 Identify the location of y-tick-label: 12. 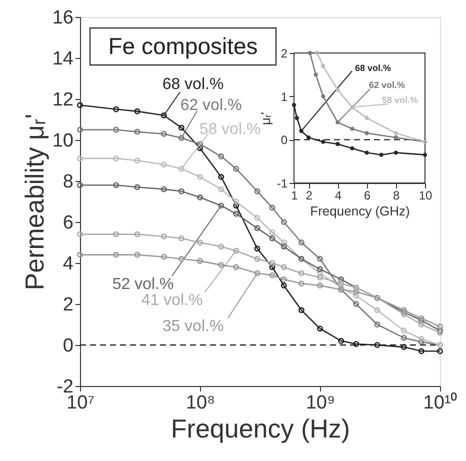
(63, 100).